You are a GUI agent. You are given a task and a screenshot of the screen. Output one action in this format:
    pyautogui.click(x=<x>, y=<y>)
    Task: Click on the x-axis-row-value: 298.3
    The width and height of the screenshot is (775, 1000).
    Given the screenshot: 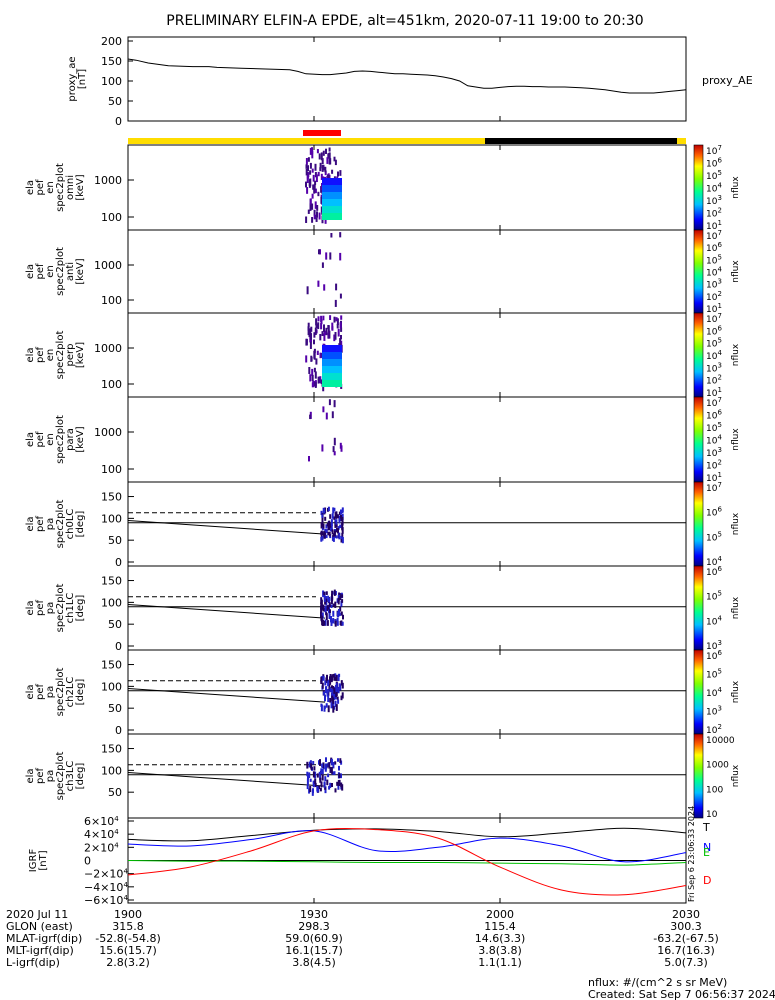 What is the action you would take?
    pyautogui.click(x=314, y=926)
    